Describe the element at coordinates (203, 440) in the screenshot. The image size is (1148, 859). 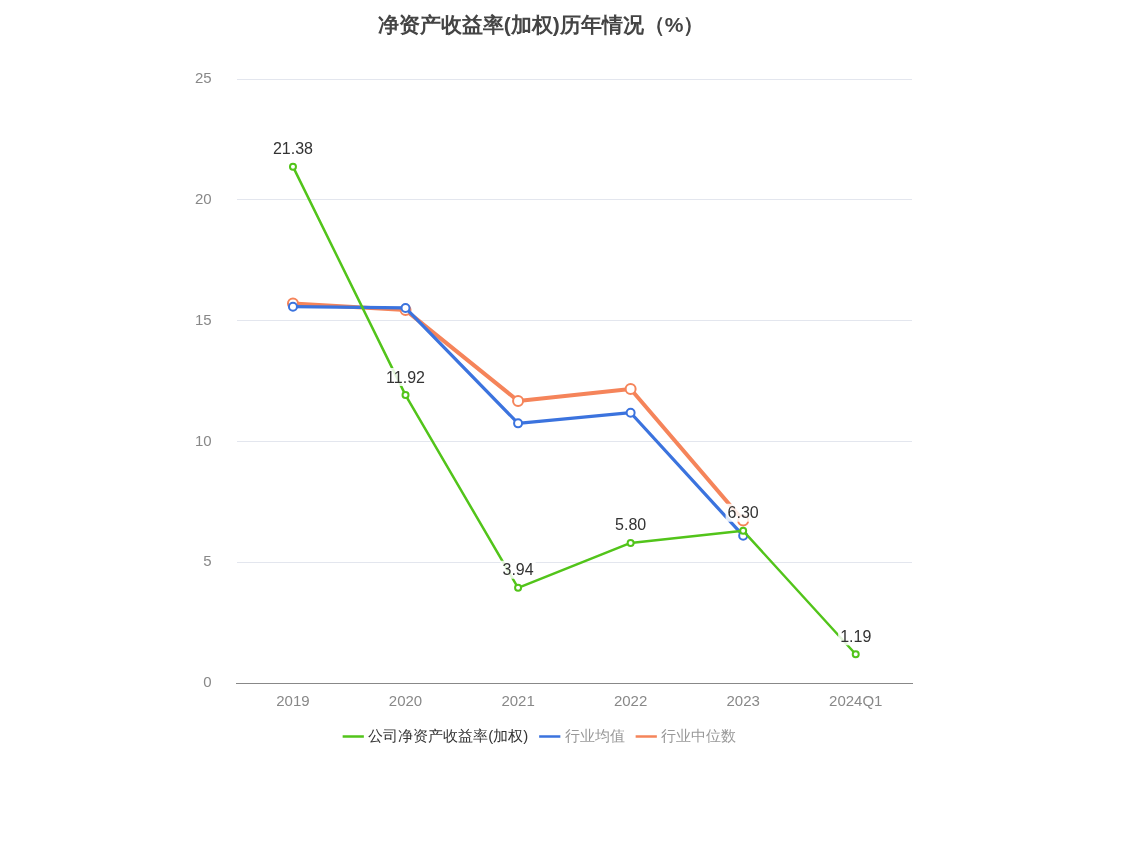
I see `y-tick-label: 10` at that location.